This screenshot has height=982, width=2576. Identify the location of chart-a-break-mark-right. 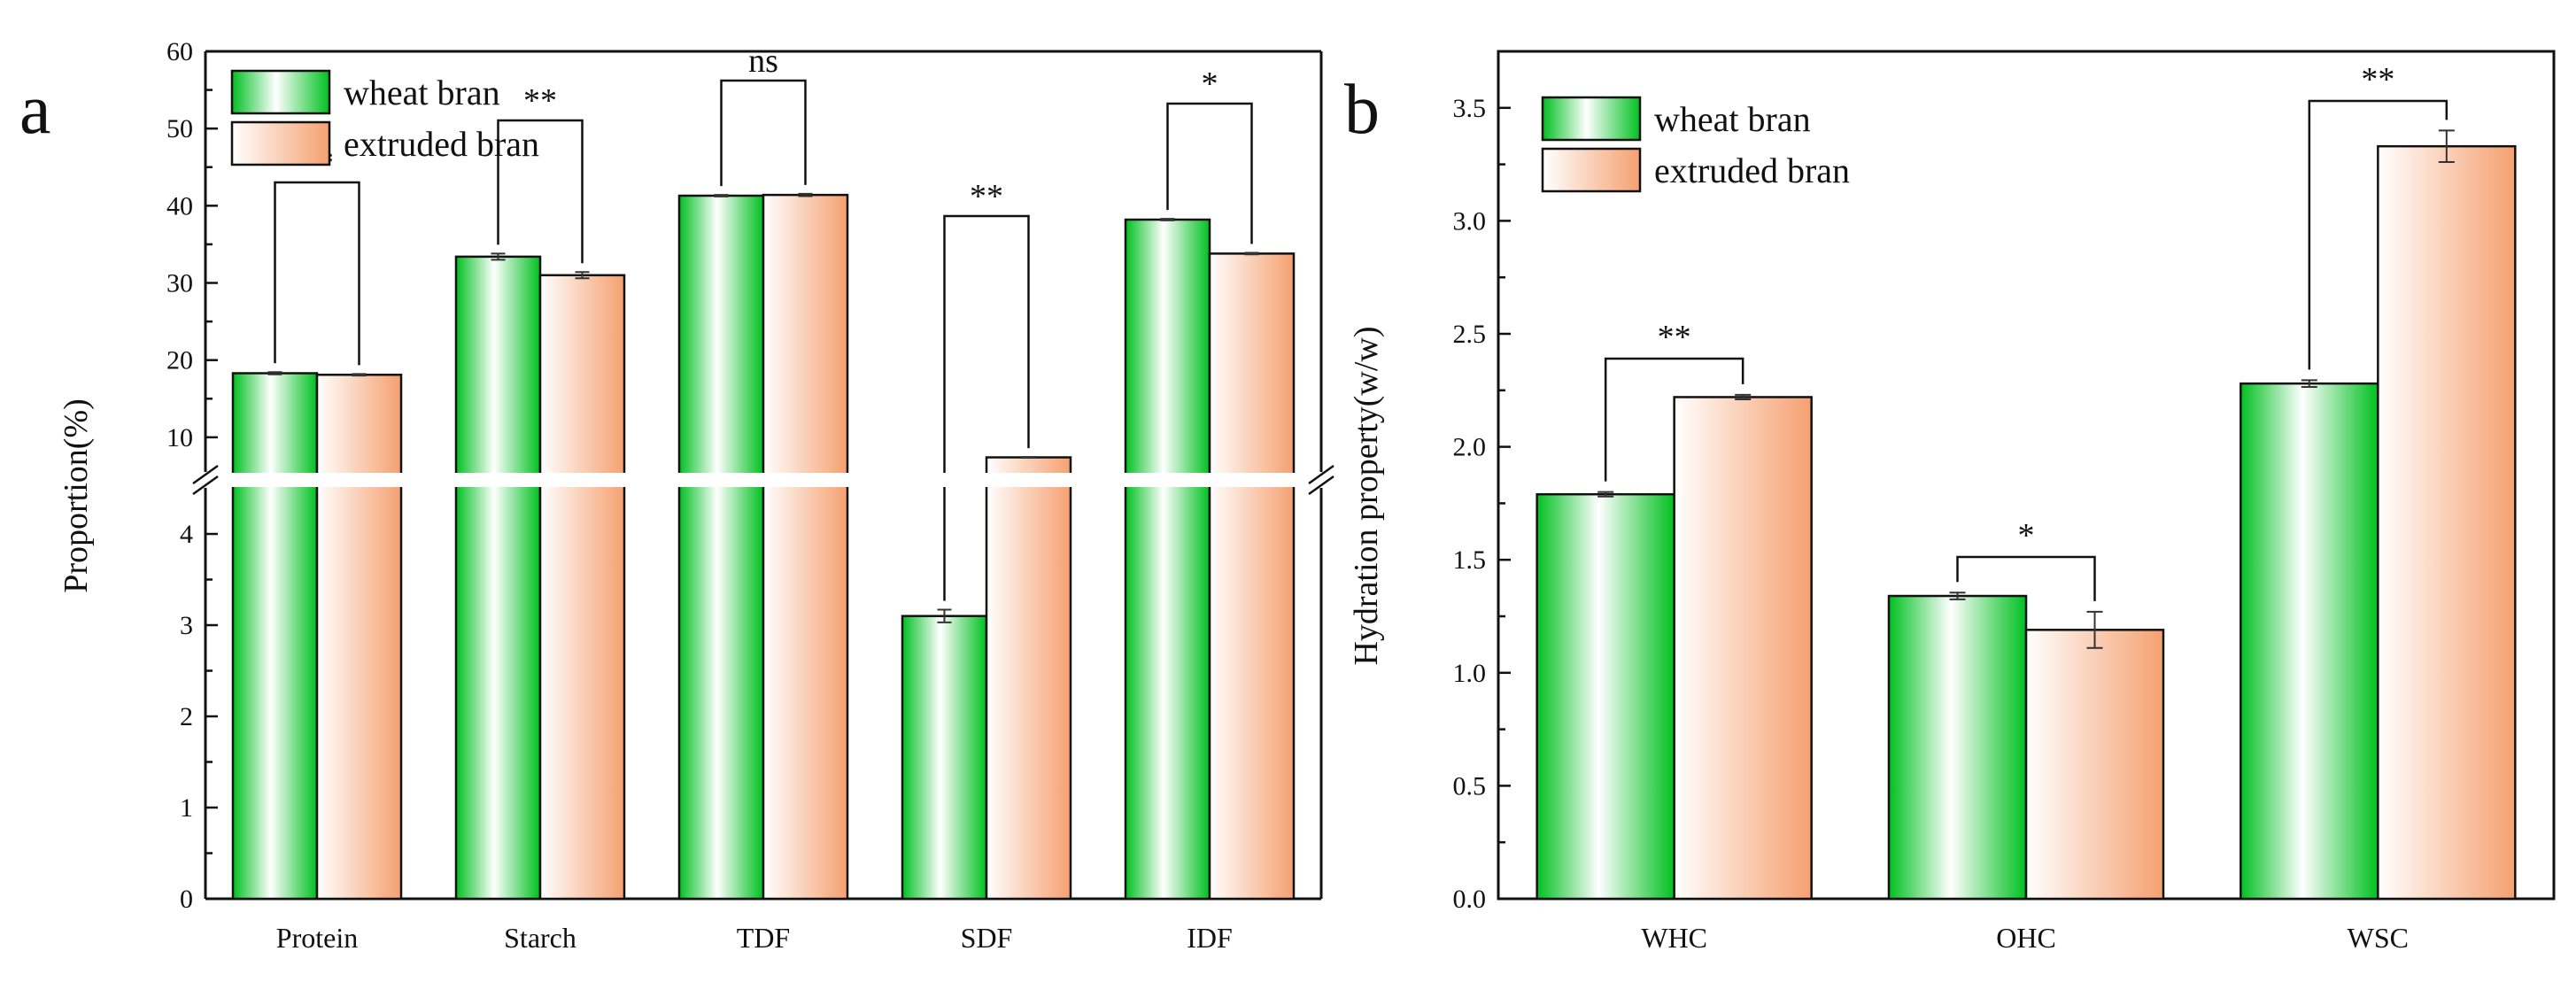
(1321, 480).